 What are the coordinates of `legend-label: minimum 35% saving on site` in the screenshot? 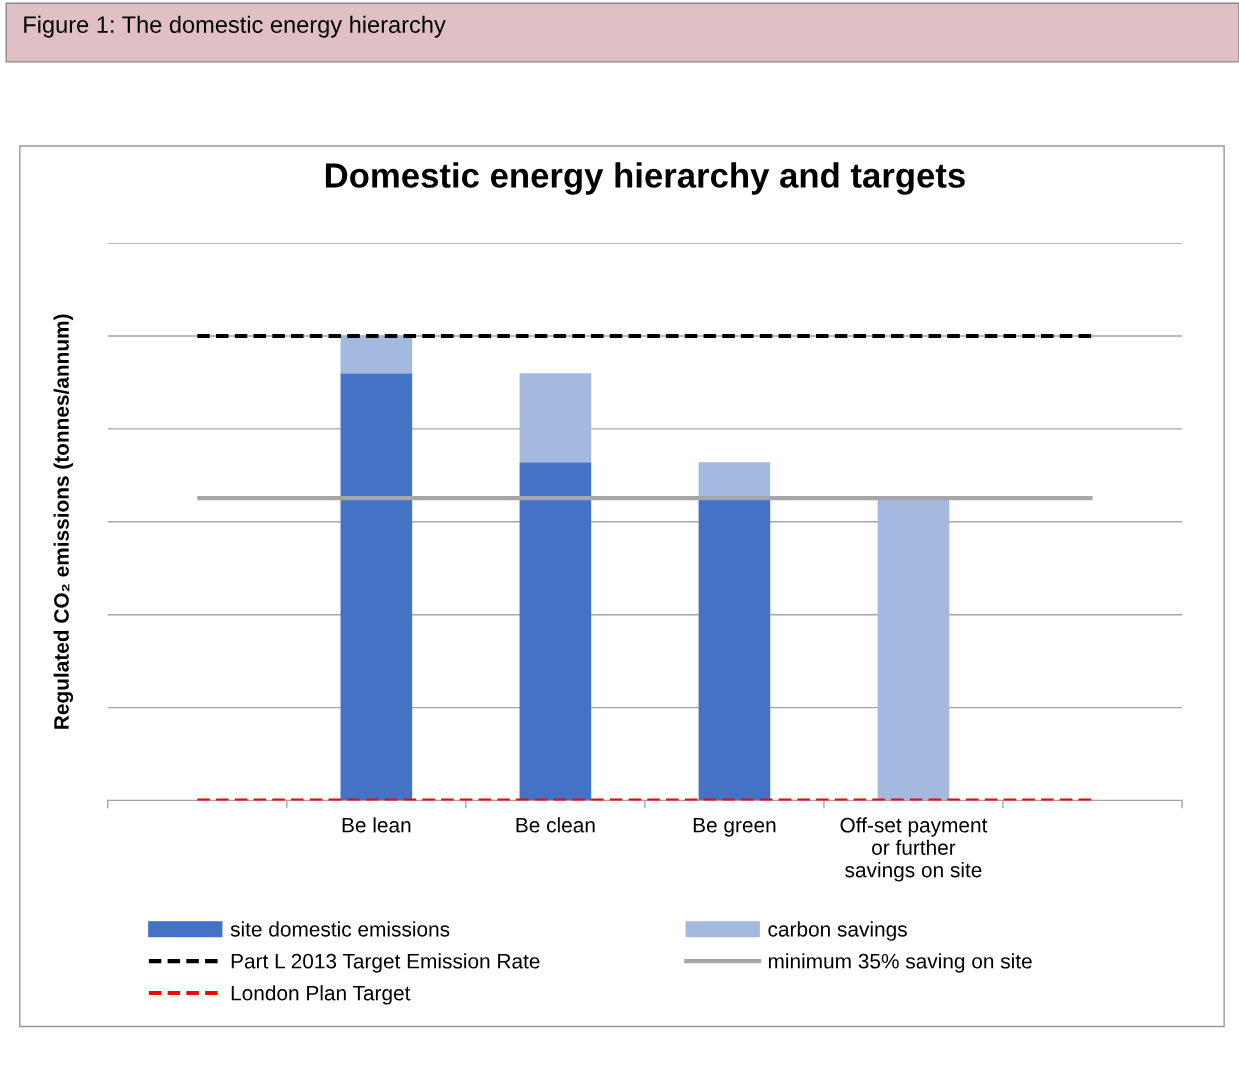 It's located at (900, 963).